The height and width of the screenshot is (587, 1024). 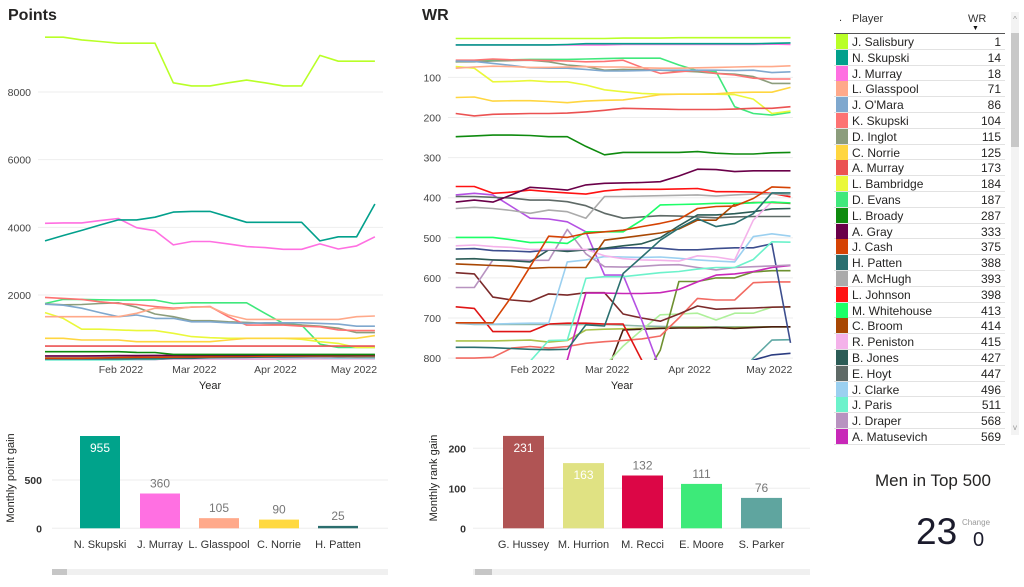 I want to click on player-name: D. Evans, so click(x=876, y=200).